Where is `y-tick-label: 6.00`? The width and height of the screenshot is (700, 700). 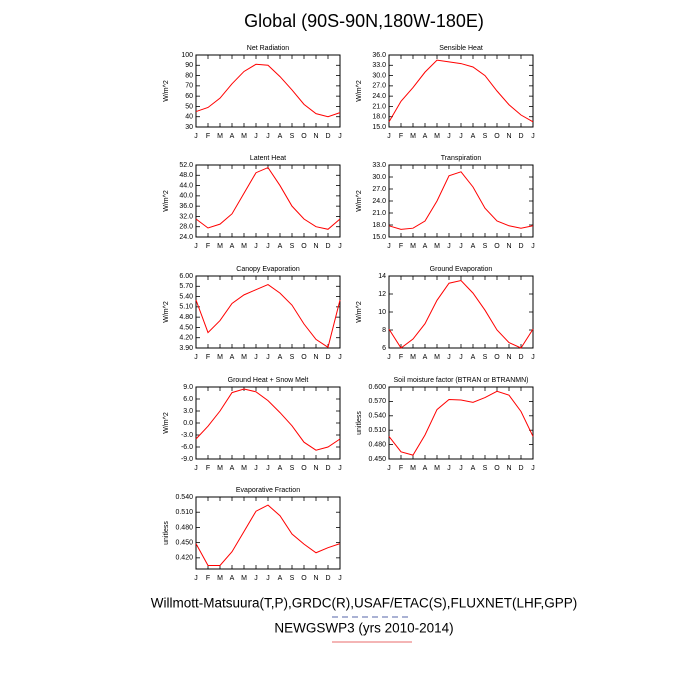 y-tick-label: 6.00 is located at coordinates (186, 276).